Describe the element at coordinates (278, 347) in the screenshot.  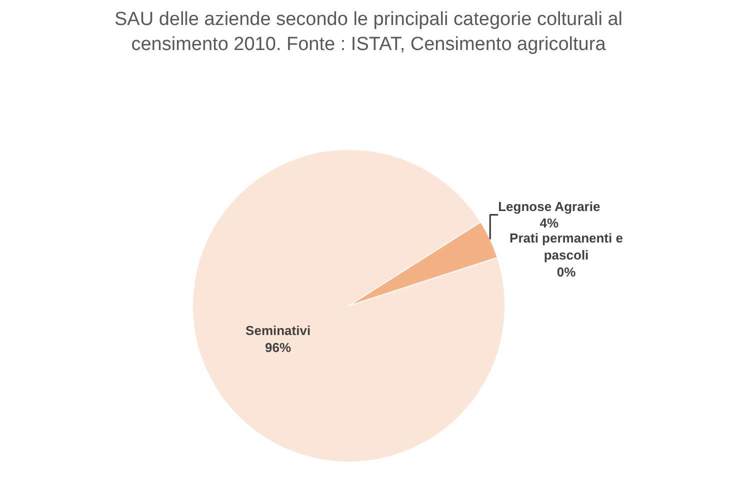
I see `data-label: 96%` at that location.